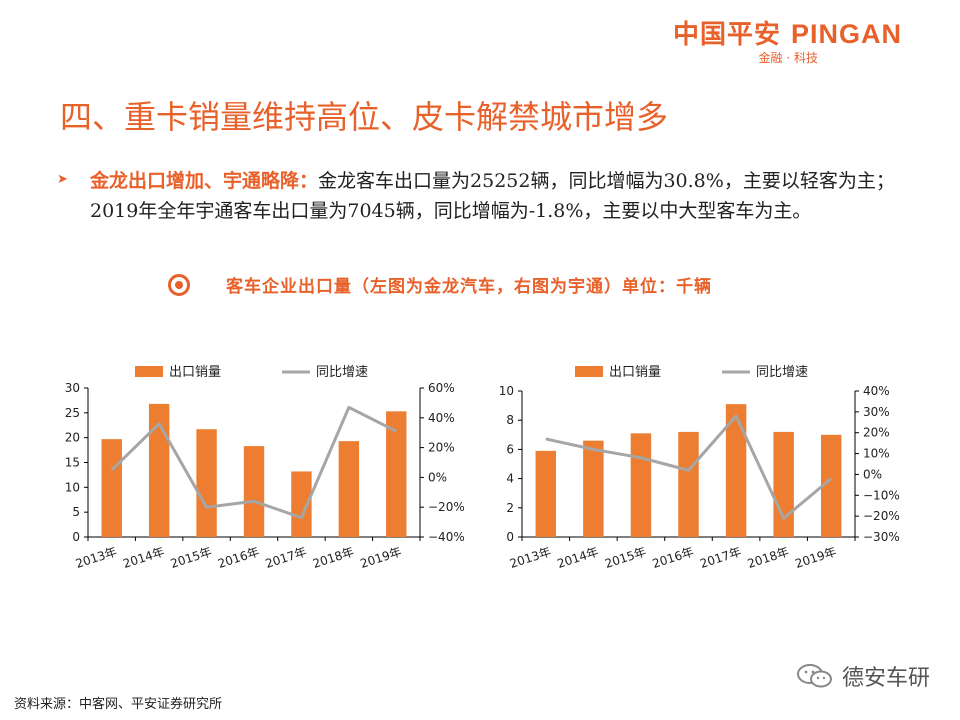 The image size is (960, 720). What do you see at coordinates (118, 704) in the screenshot?
I see `source-note: 资料来源：中客网、平安证券研究所` at bounding box center [118, 704].